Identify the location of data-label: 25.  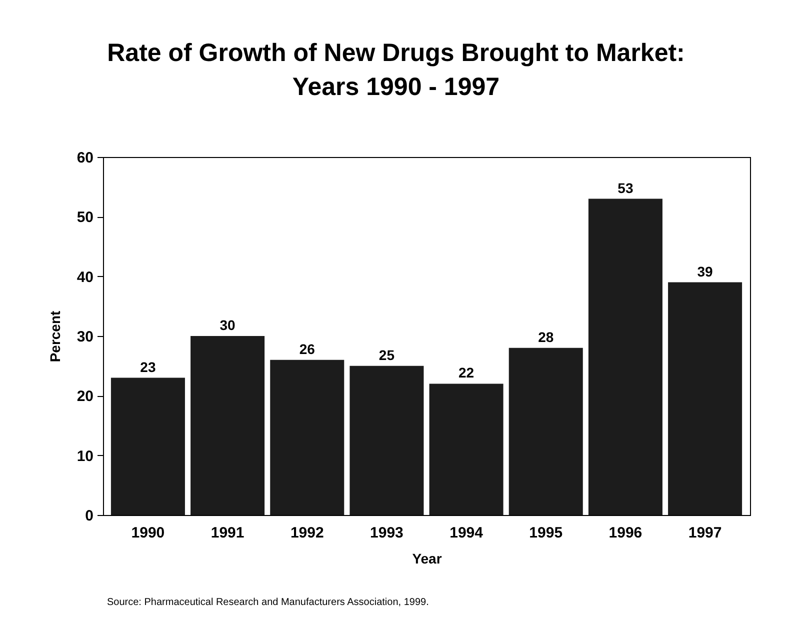
(386, 354).